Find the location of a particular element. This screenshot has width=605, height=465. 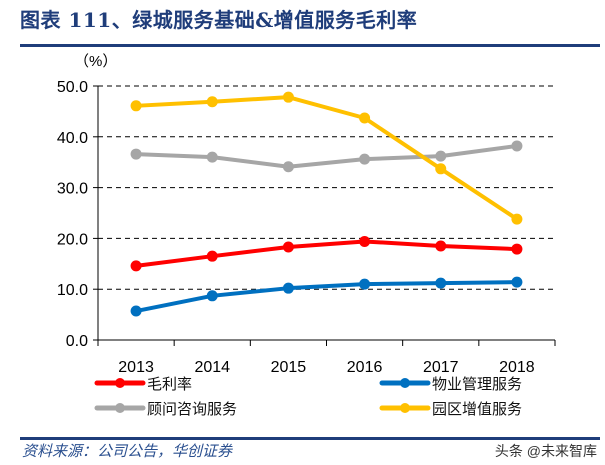

y-tick-label: 50.0 is located at coordinates (72, 87).